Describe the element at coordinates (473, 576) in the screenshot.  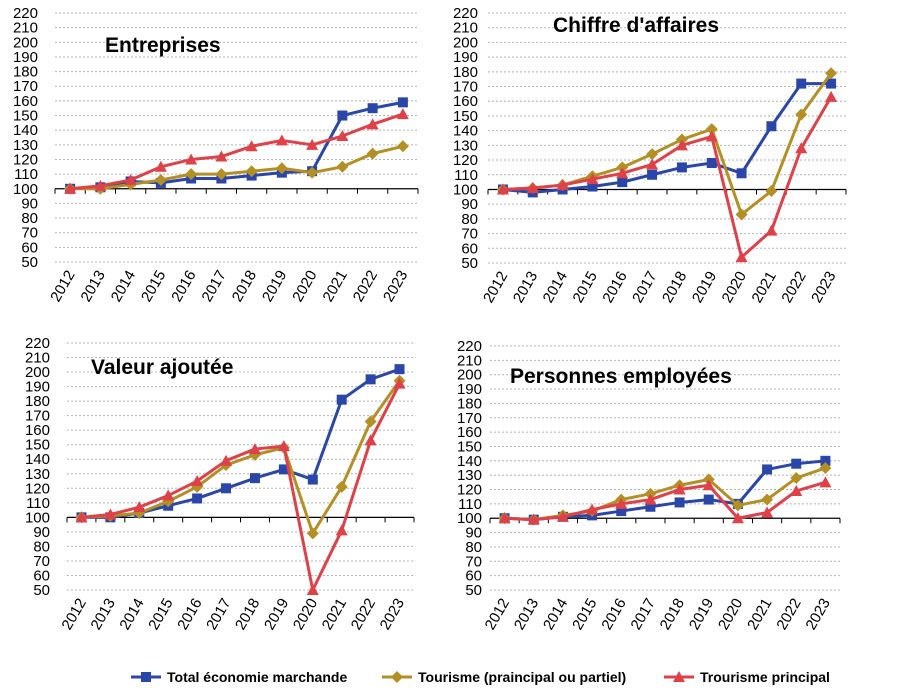
I see `y-tick-label: 60` at that location.